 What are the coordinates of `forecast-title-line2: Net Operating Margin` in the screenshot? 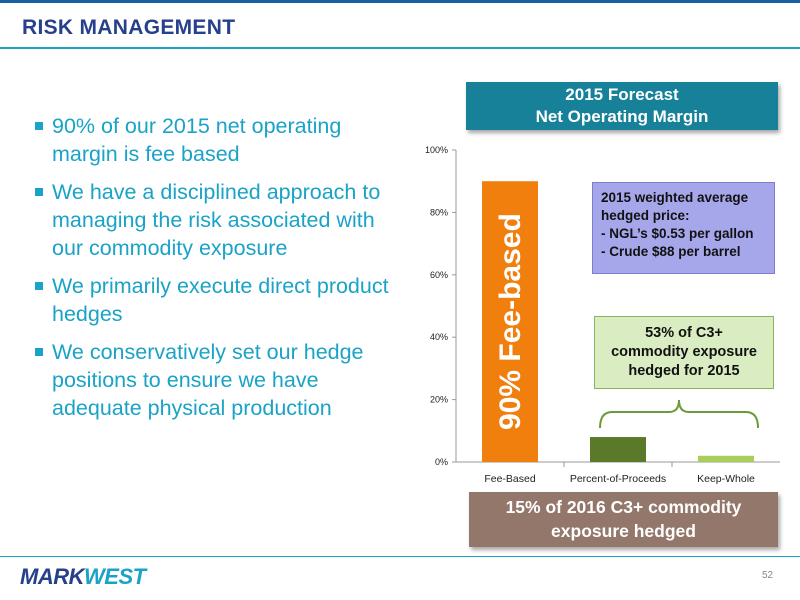 It's located at (622, 116).